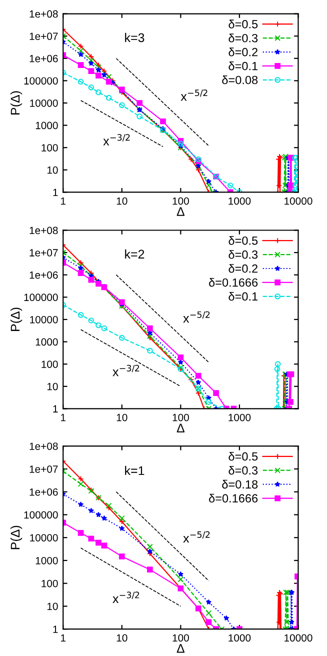  What do you see at coordinates (134, 37) in the screenshot?
I see `annotation: k=3` at bounding box center [134, 37].